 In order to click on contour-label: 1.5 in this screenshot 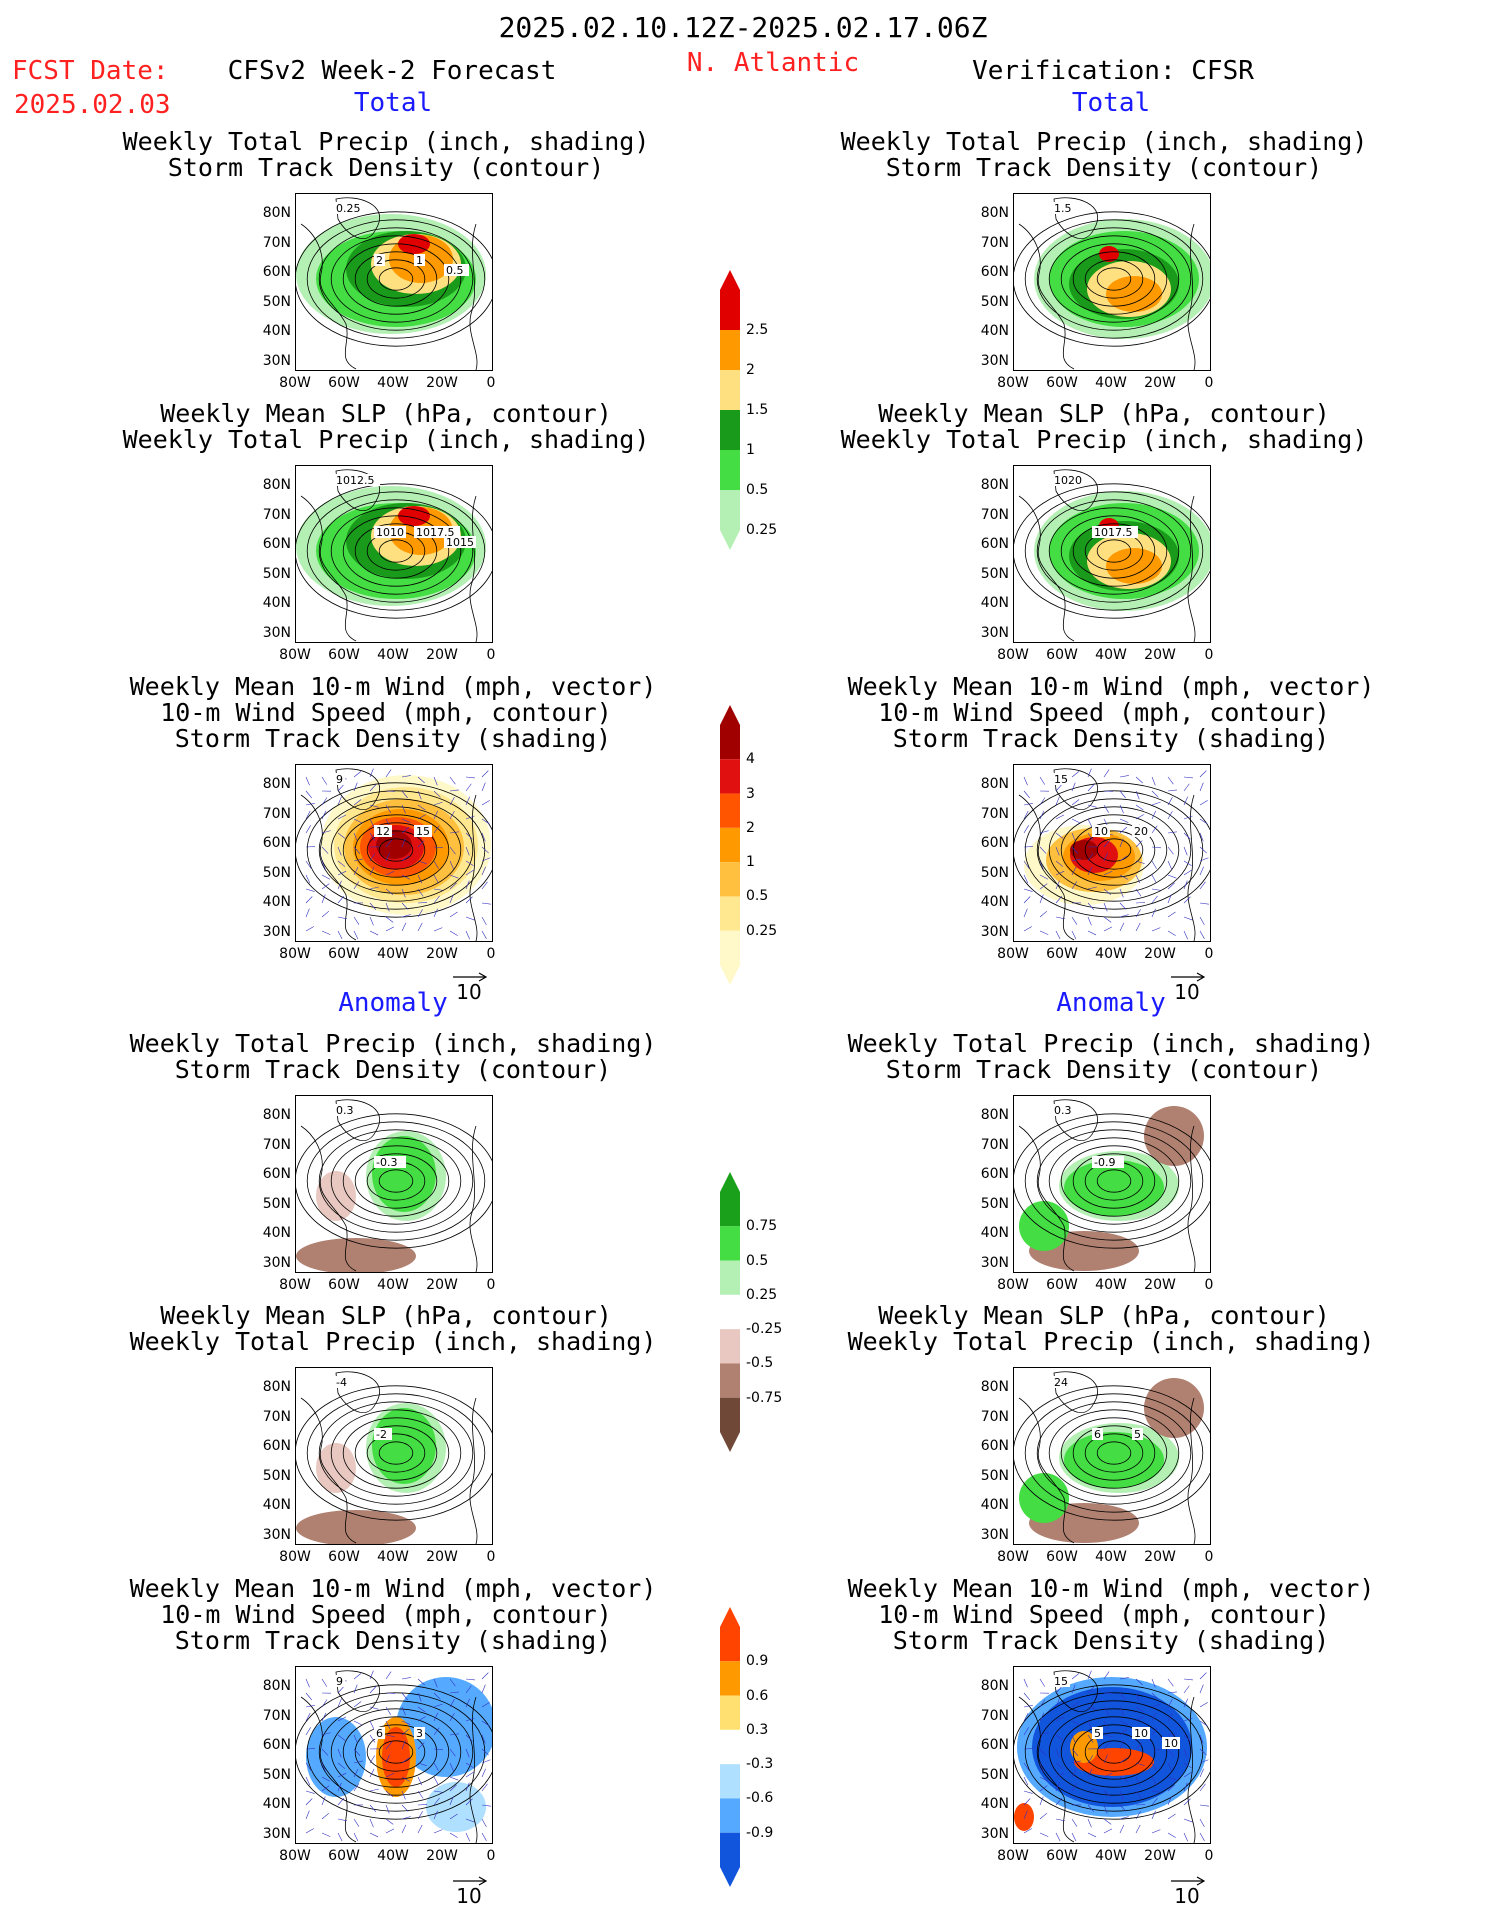, I will do `click(1064, 208)`.